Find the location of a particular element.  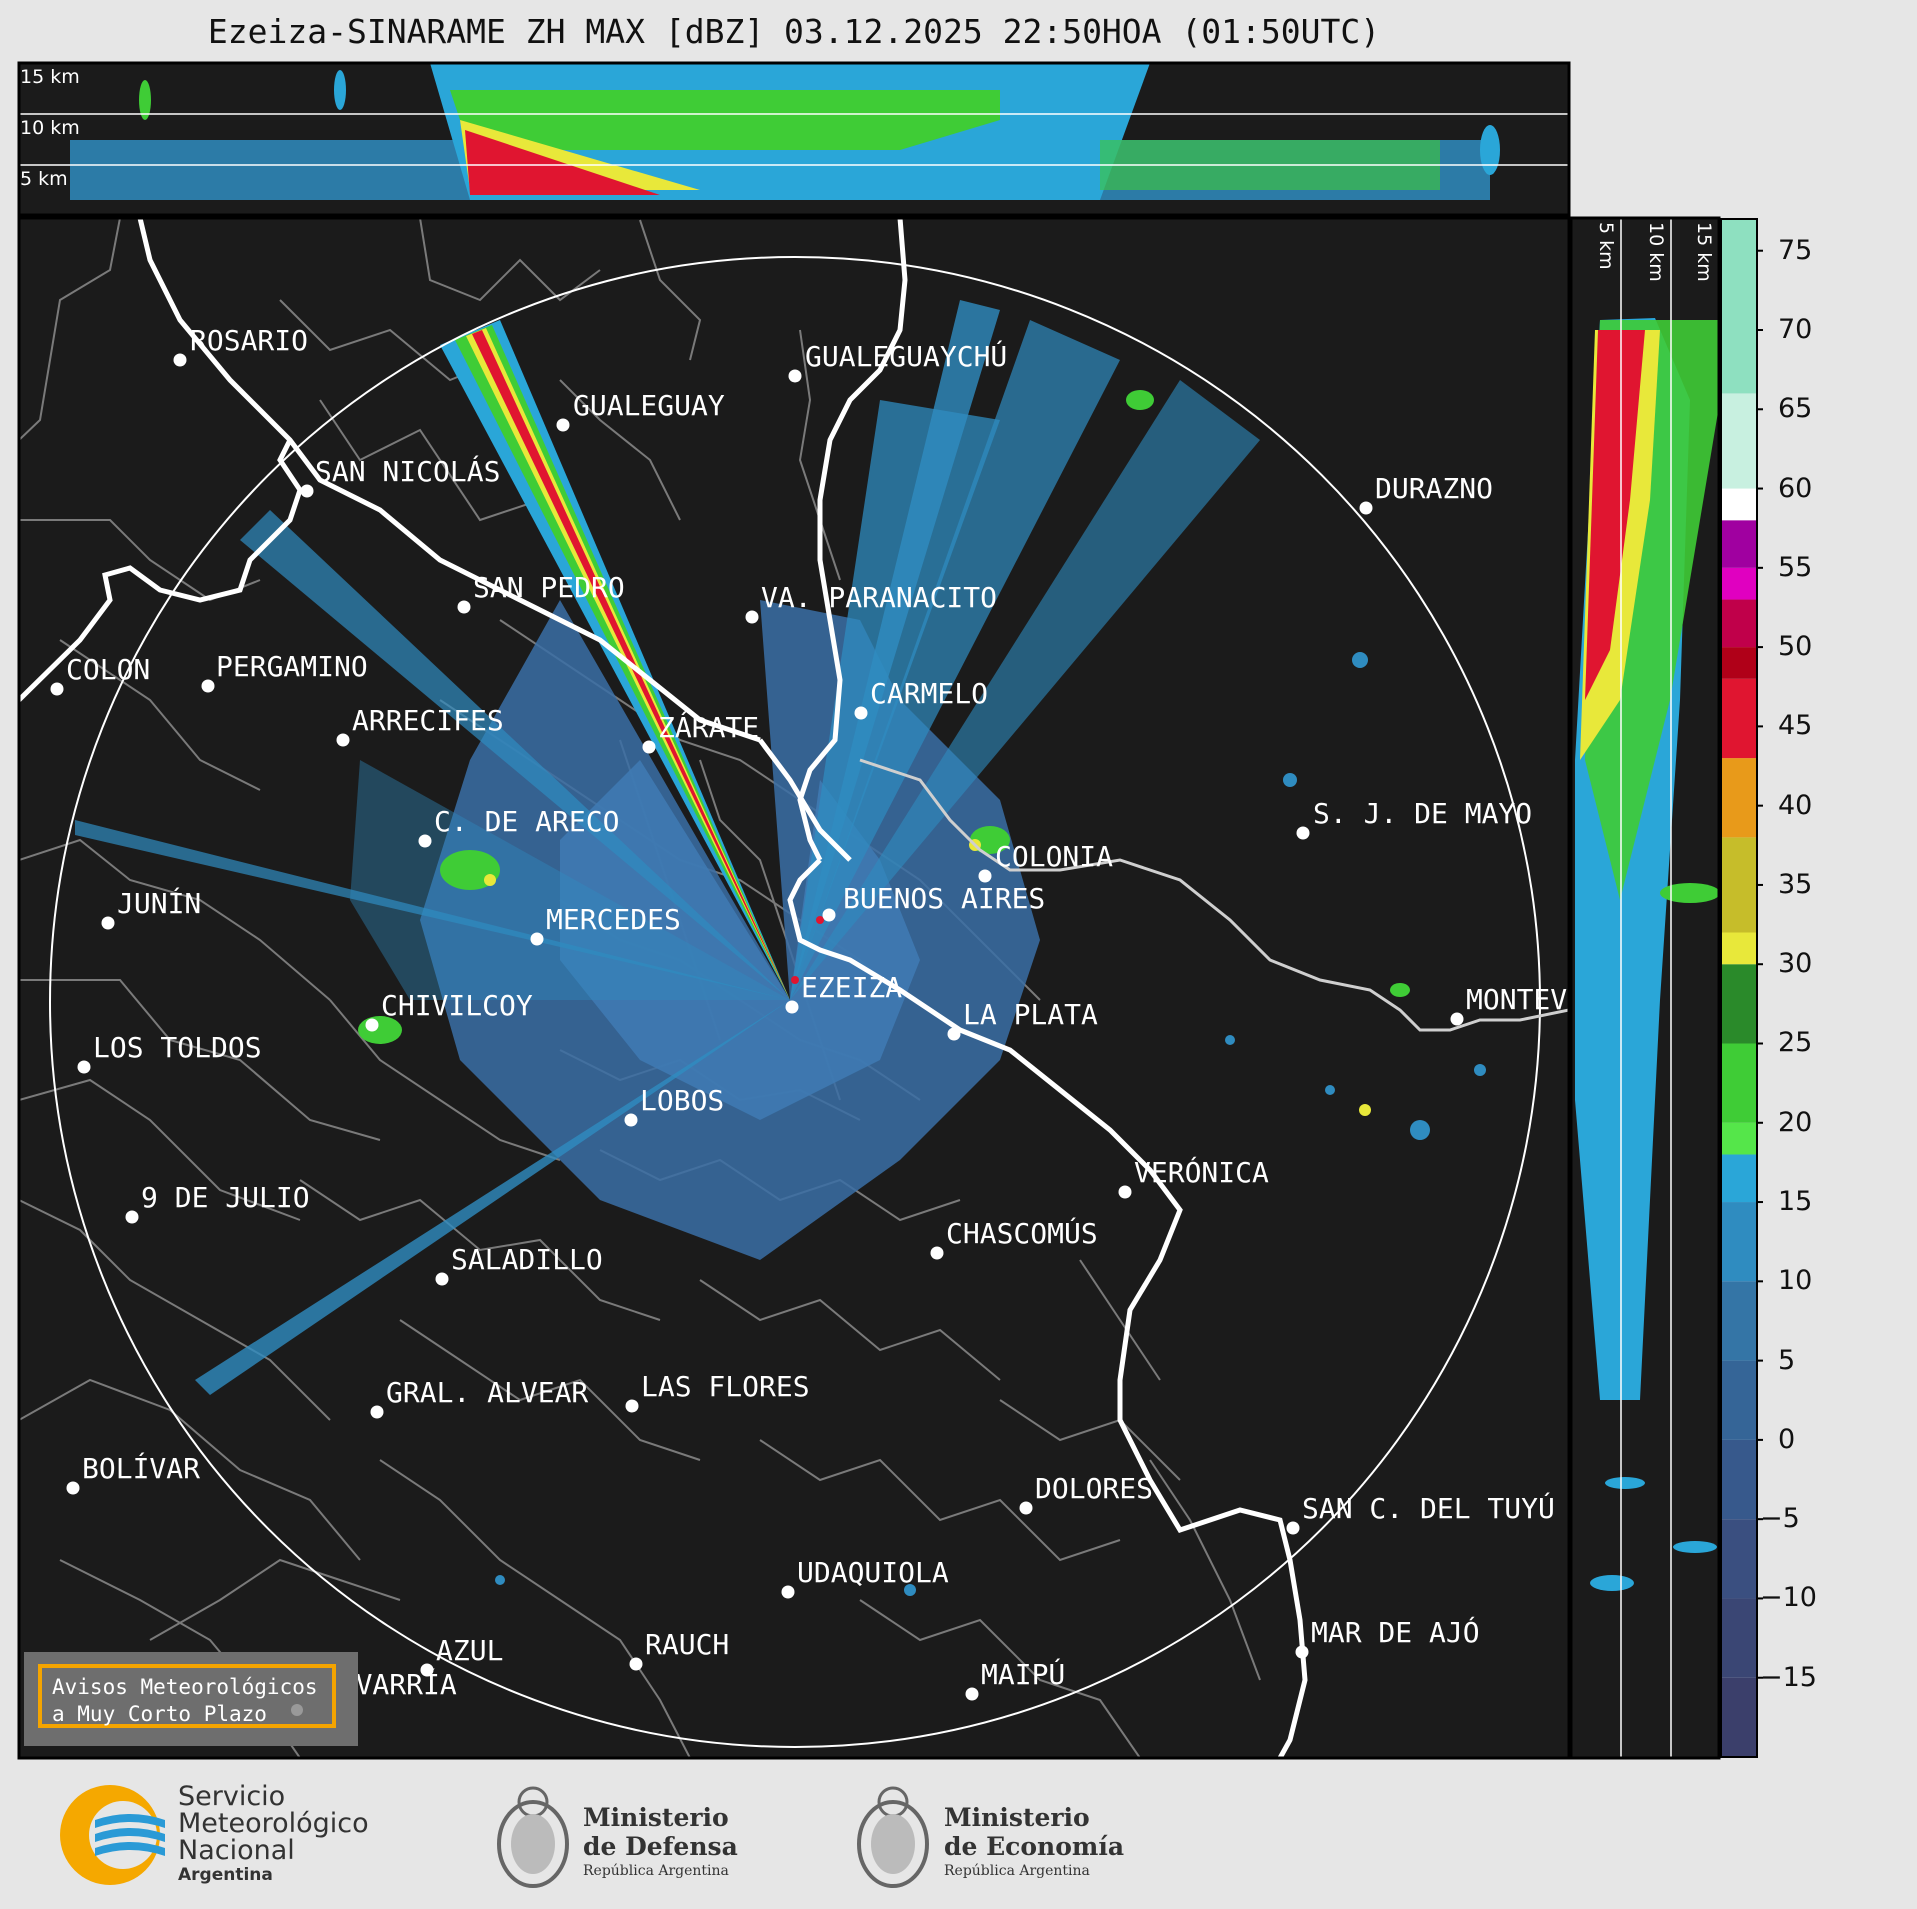

city-label-san-nicolas: SAN NICOLÁS is located at coordinates (408, 471).